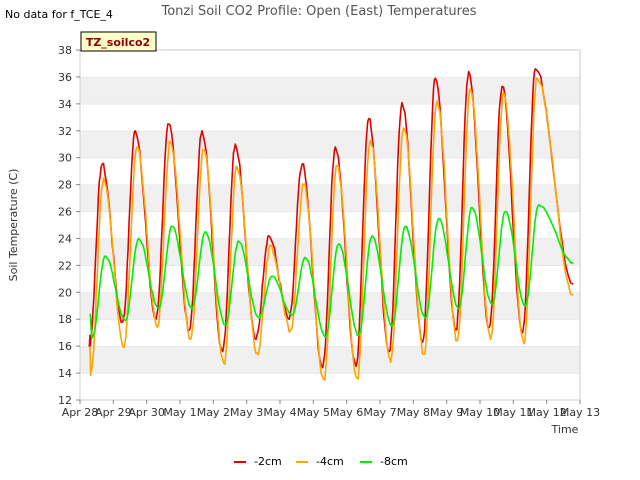  What do you see at coordinates (279, 412) in the screenshot?
I see `x-tick-label: May 4` at bounding box center [279, 412].